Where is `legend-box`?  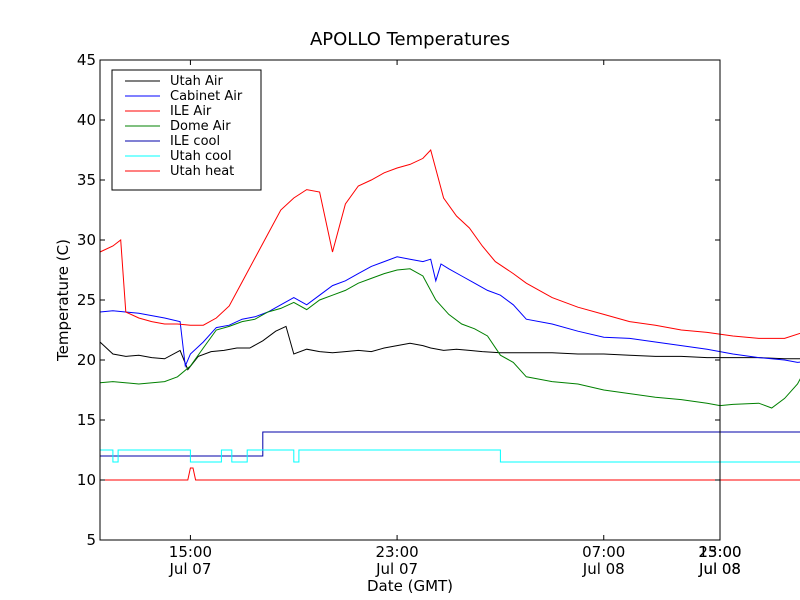 legend-box is located at coordinates (186, 130).